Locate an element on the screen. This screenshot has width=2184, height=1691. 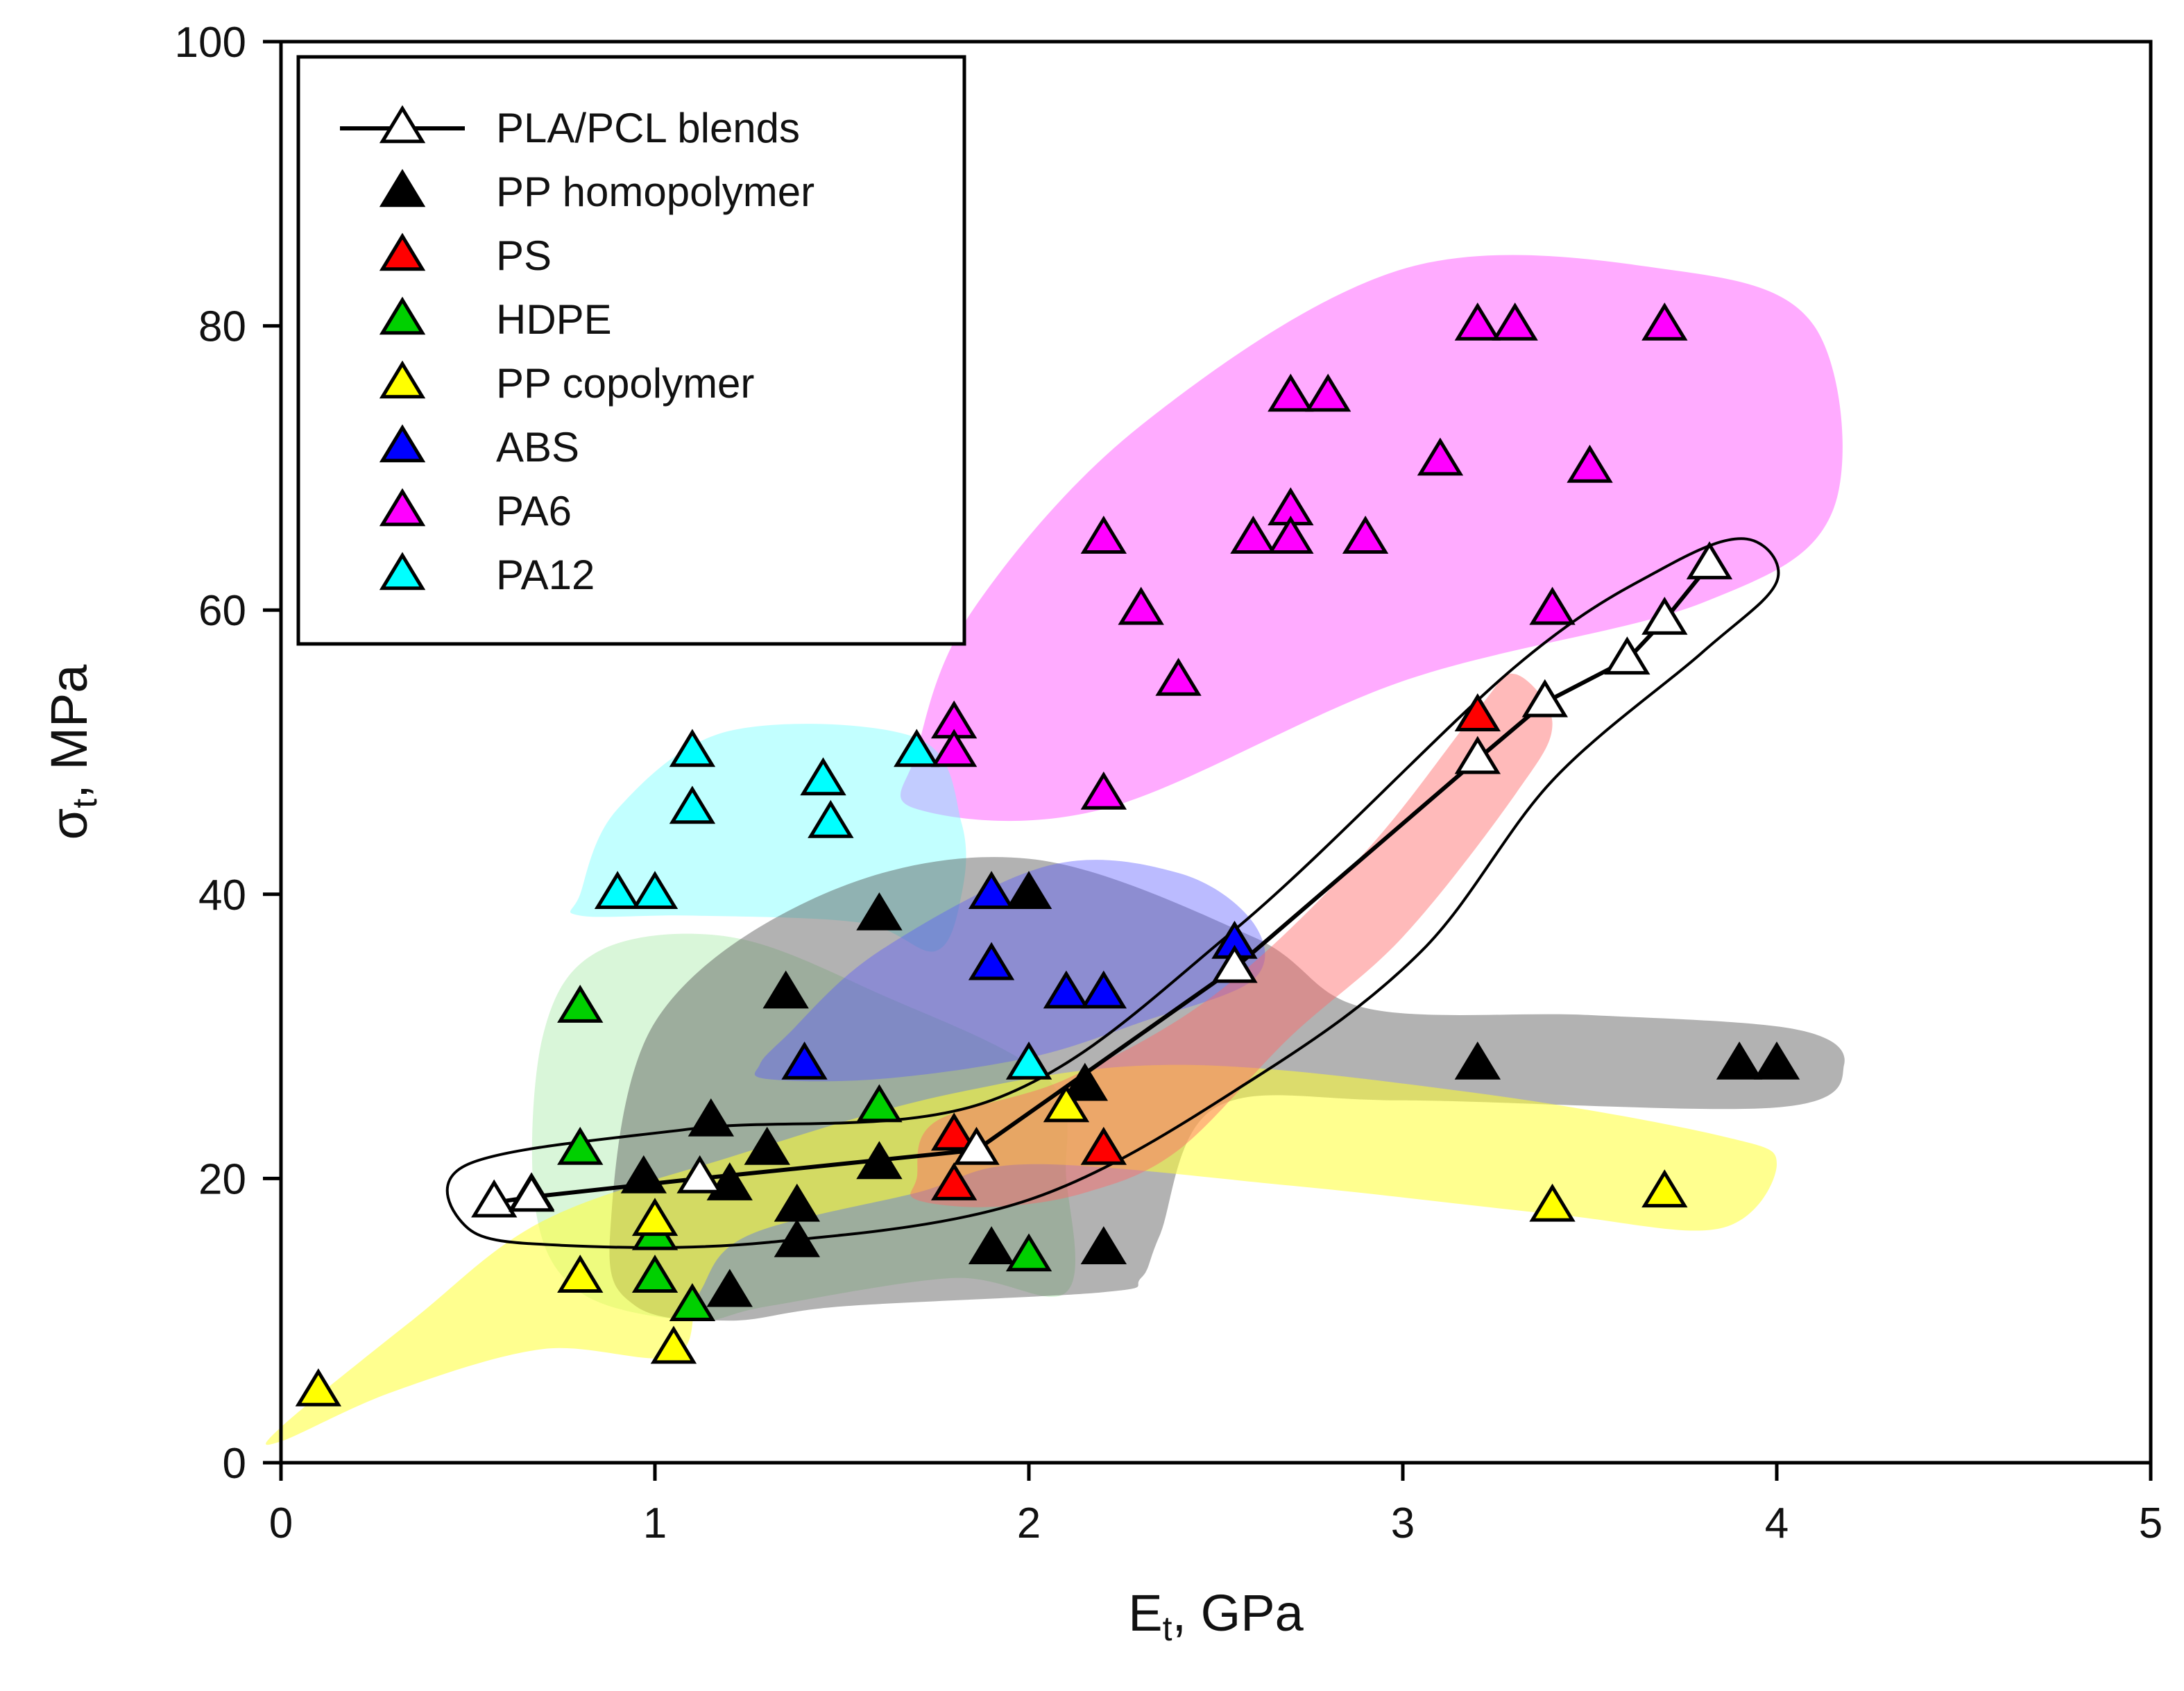
legend-label-pp-copolymer: PP copolymer is located at coordinates (625, 383).